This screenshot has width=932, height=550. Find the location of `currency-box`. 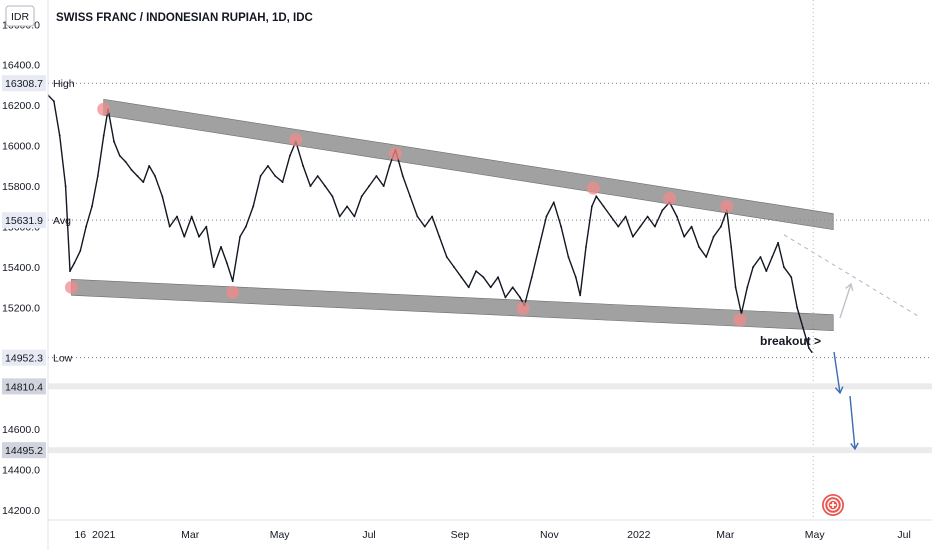

currency-box is located at coordinates (20, 16).